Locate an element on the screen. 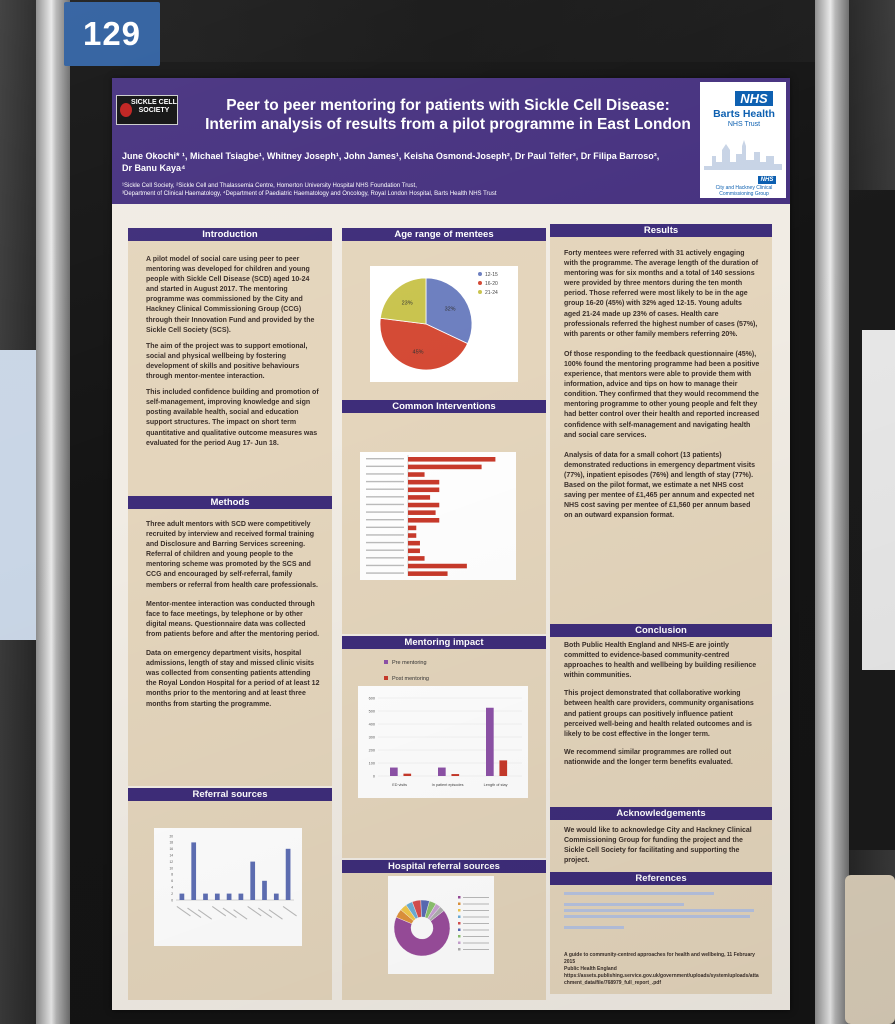 The height and width of the screenshot is (1024, 895). y-tick-label: 16 is located at coordinates (171, 849).